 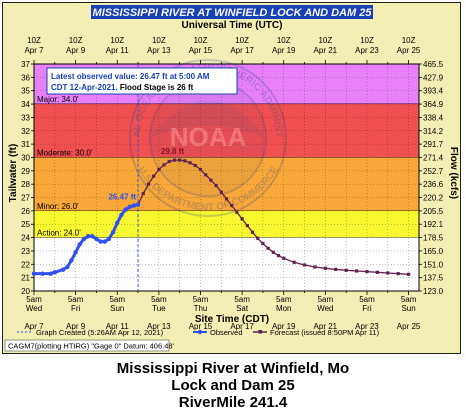 What do you see at coordinates (87, 345) in the screenshot?
I see `footer-note-box` at bounding box center [87, 345].